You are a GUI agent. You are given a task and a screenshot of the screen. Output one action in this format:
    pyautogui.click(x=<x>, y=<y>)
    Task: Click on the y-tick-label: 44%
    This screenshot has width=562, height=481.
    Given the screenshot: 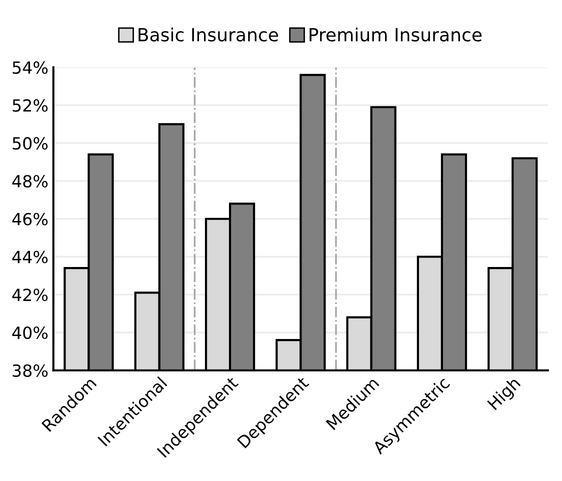 What is the action you would take?
    pyautogui.click(x=30, y=257)
    